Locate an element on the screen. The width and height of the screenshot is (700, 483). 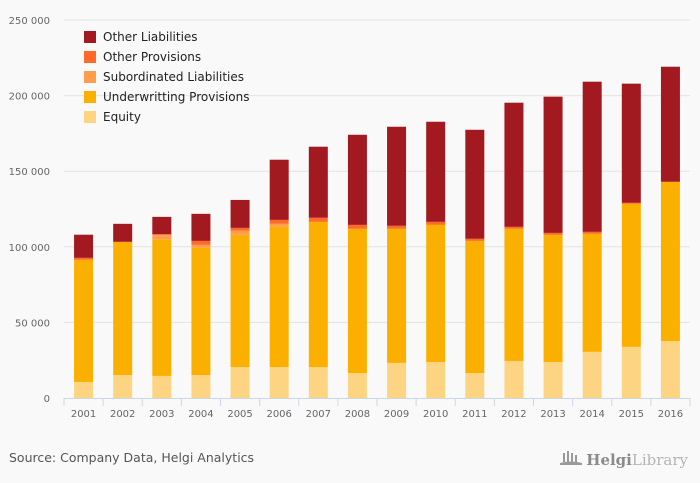
bar-stack-2015 is located at coordinates (631, 240).